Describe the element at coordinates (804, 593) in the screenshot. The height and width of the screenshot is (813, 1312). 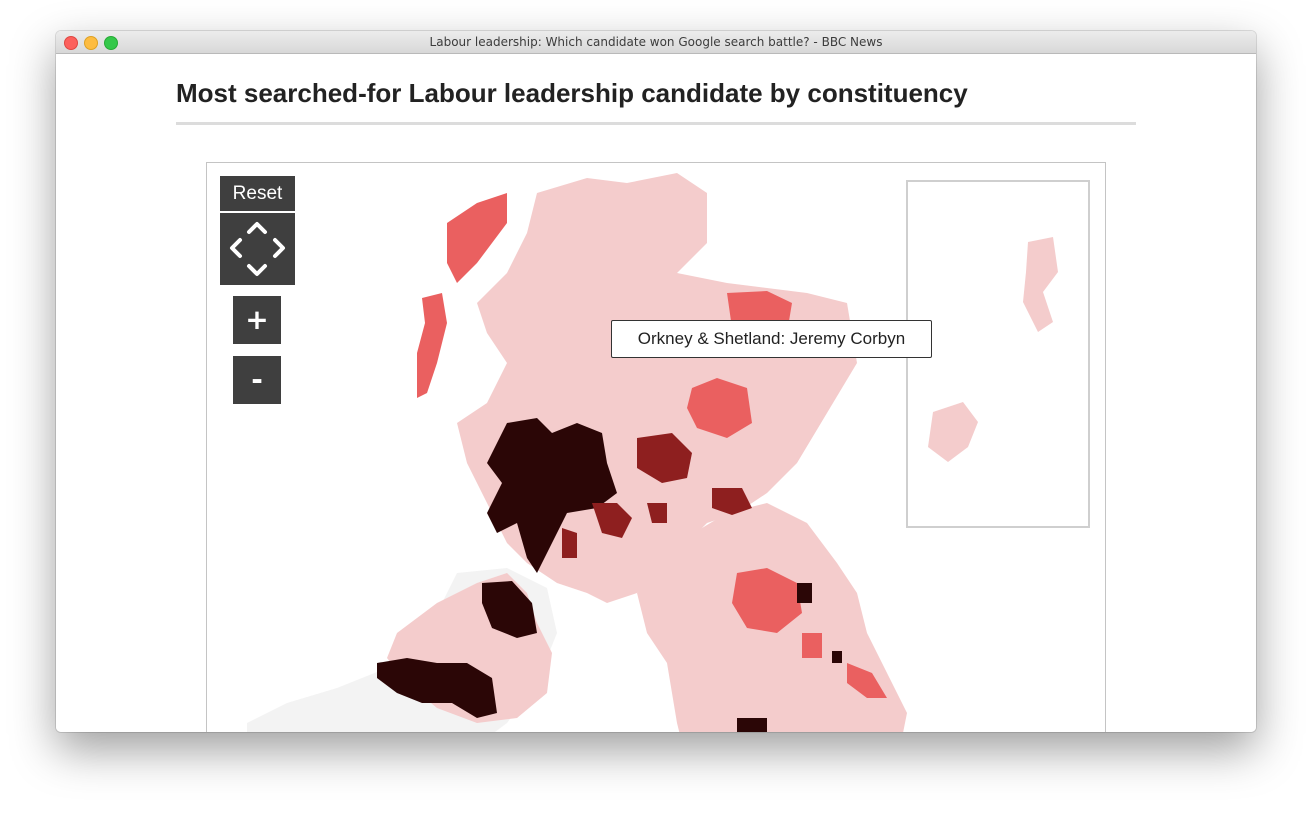
I see `newcastle-region` at that location.